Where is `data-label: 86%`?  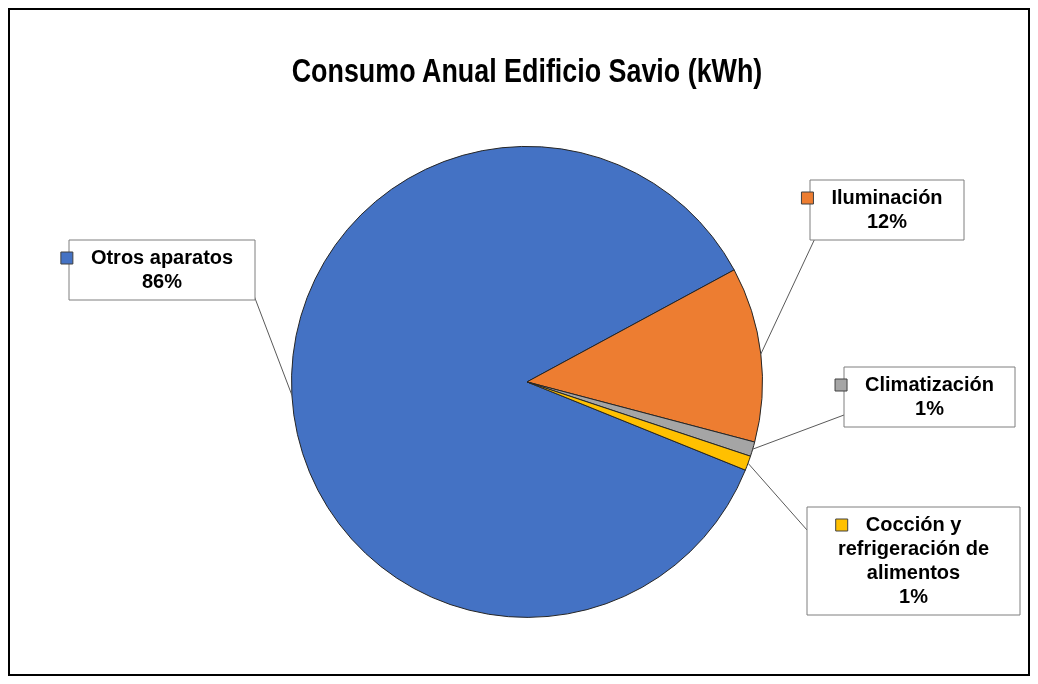 data-label: 86% is located at coordinates (162, 280).